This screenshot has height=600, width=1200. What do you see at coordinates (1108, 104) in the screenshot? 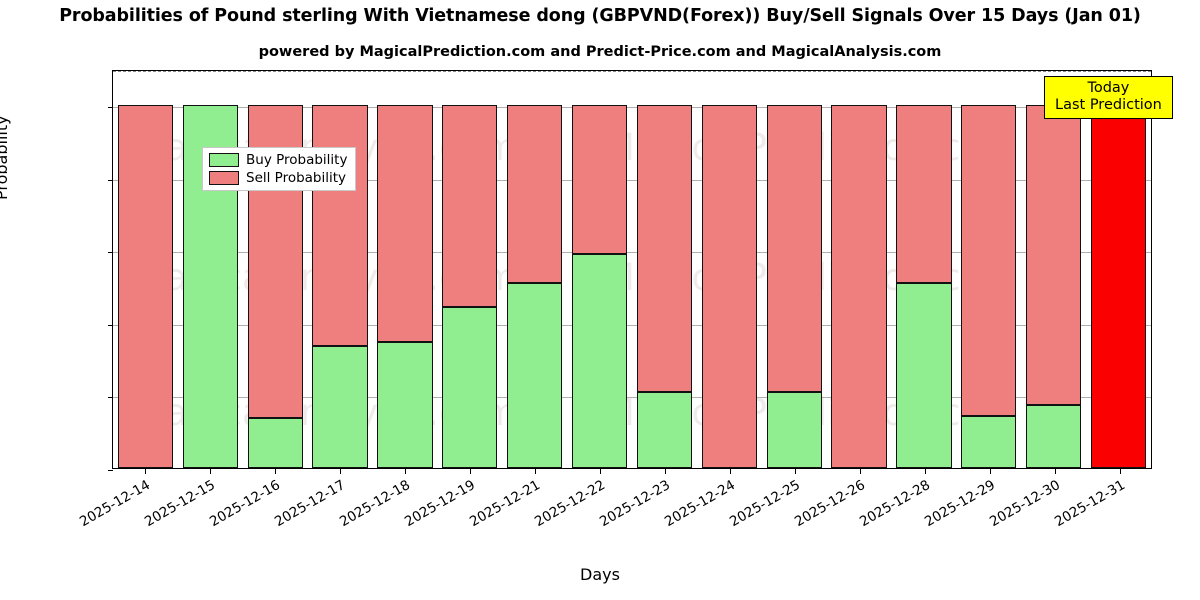
I see `today-annotation-line2: Last Prediction` at bounding box center [1108, 104].